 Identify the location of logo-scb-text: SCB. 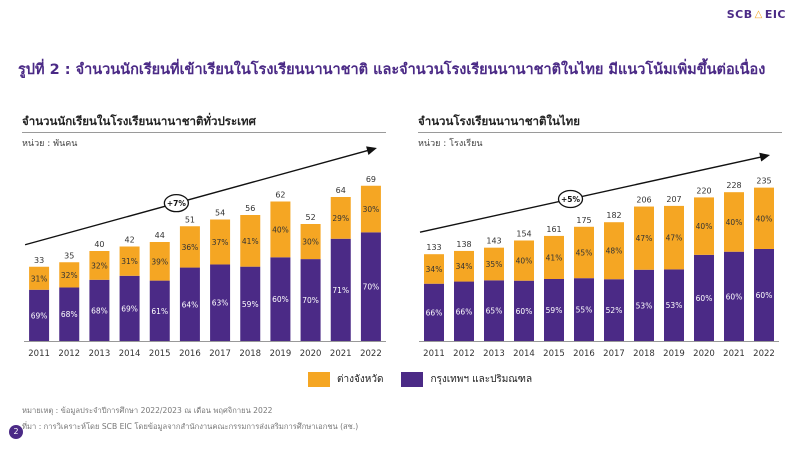
(739, 14).